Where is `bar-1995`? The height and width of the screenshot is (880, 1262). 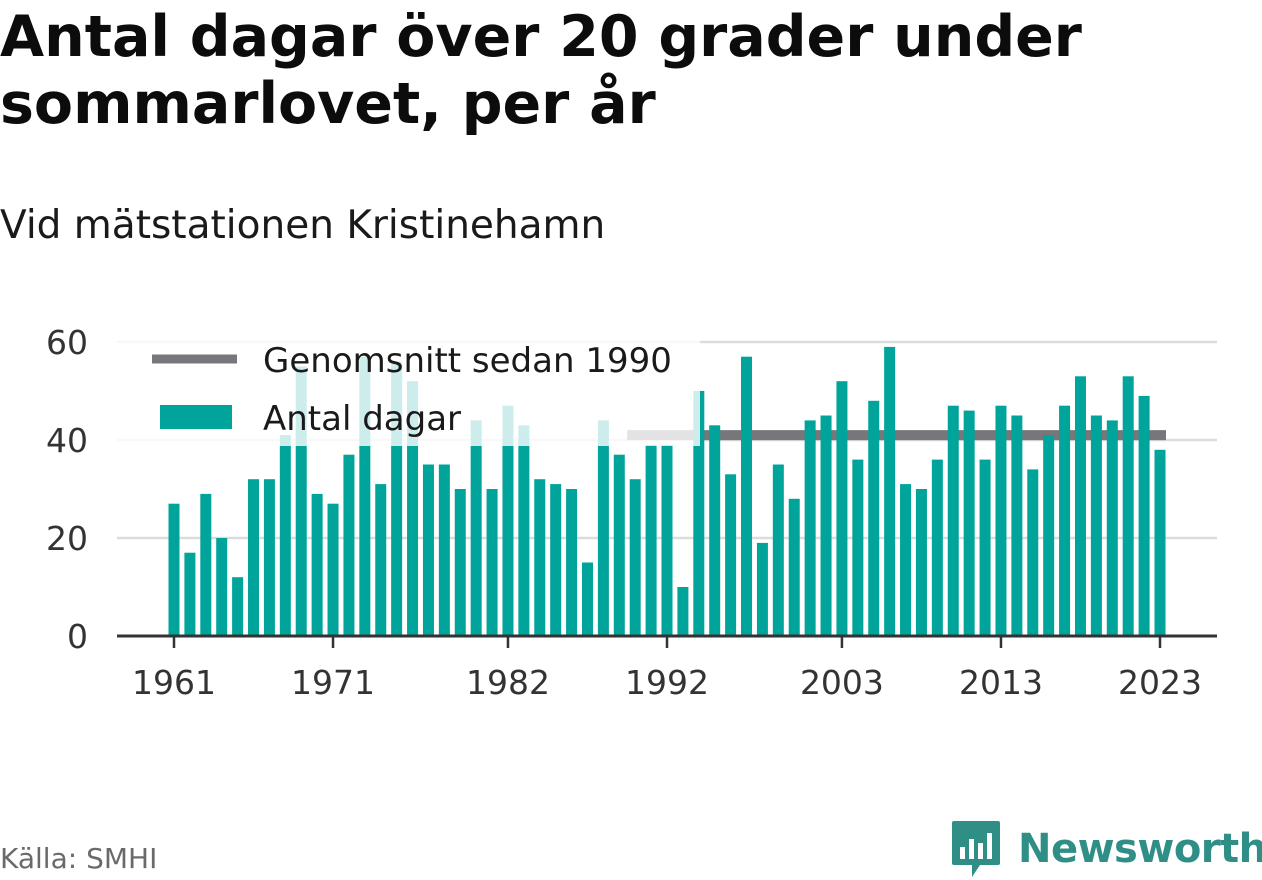 bar-1995 is located at coordinates (715, 530).